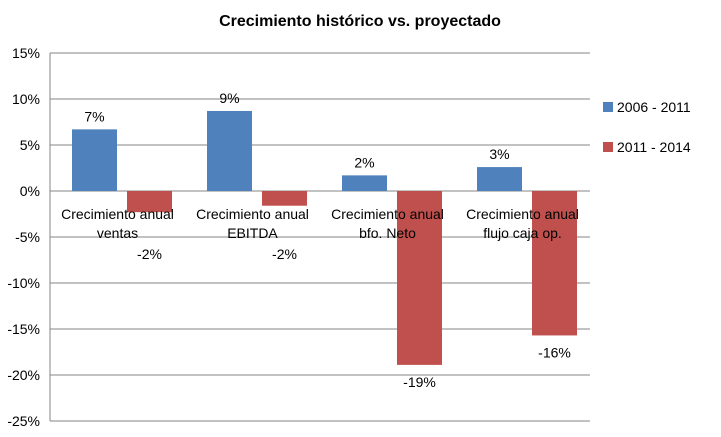 The width and height of the screenshot is (721, 437). Describe the element at coordinates (387, 233) in the screenshot. I see `x-tick-label: bfo. Neto` at that location.